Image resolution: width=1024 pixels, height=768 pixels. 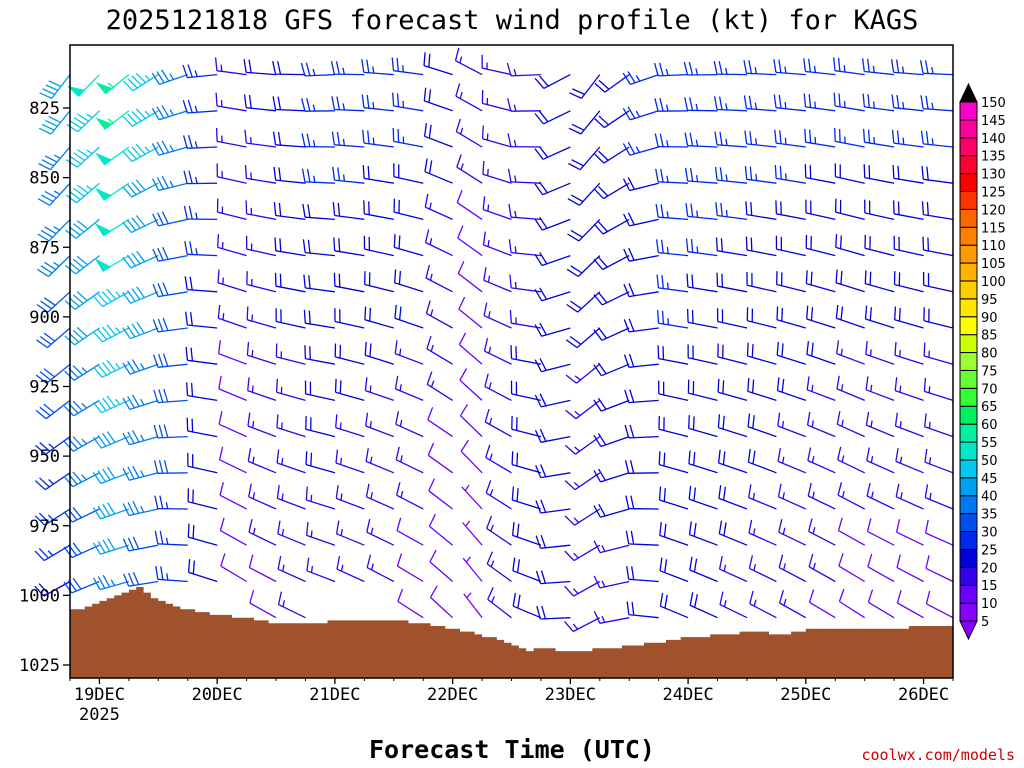 What do you see at coordinates (44, 109) in the screenshot?
I see `y-tick-label: 825` at bounding box center [44, 109].